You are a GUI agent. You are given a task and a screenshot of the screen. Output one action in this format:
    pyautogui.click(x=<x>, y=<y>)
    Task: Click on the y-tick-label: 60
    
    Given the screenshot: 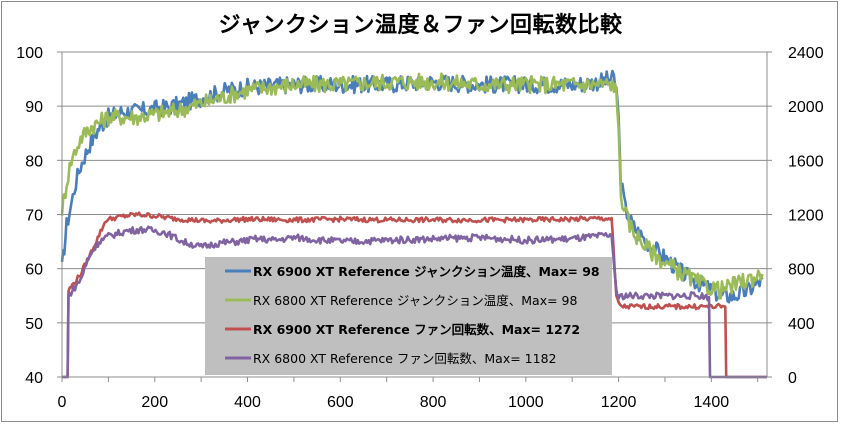 What is the action you would take?
    pyautogui.click(x=34, y=270)
    